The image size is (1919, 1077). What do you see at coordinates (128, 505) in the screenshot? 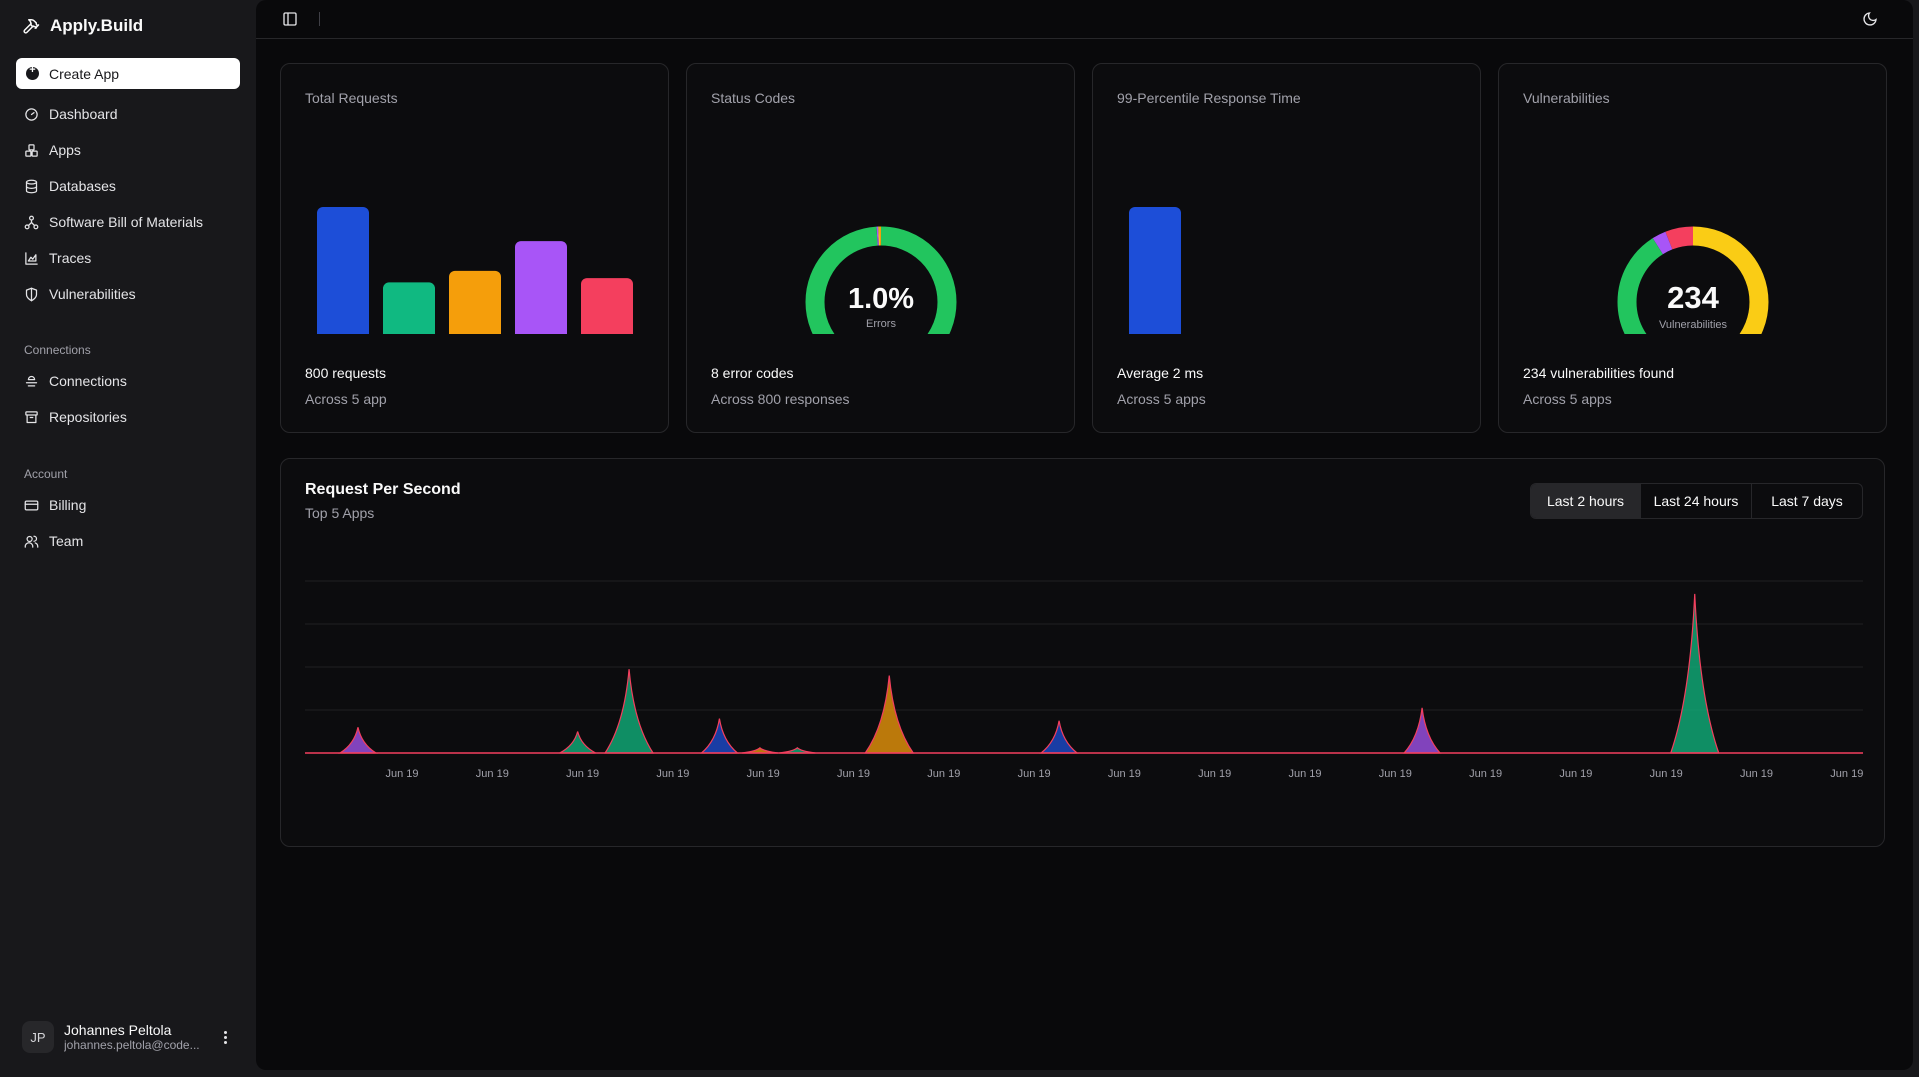
I see `sidebar-item-billing: Billing` at bounding box center [128, 505].